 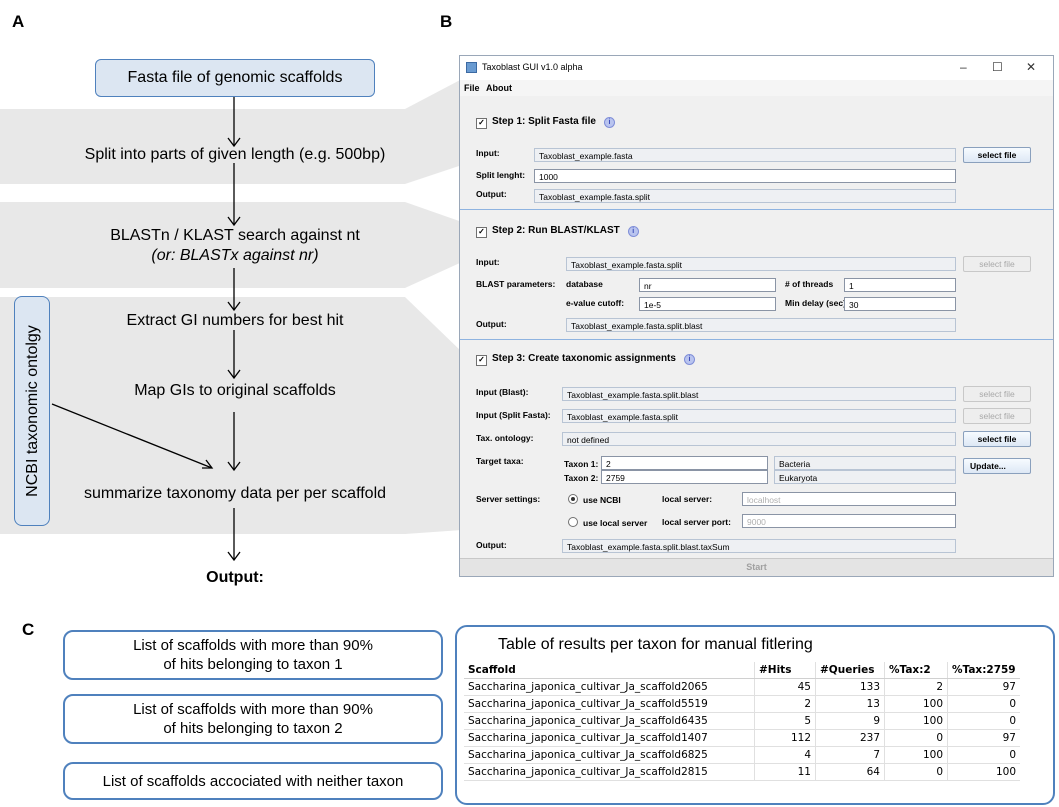 I want to click on local-port-input: 9000, so click(x=849, y=521).